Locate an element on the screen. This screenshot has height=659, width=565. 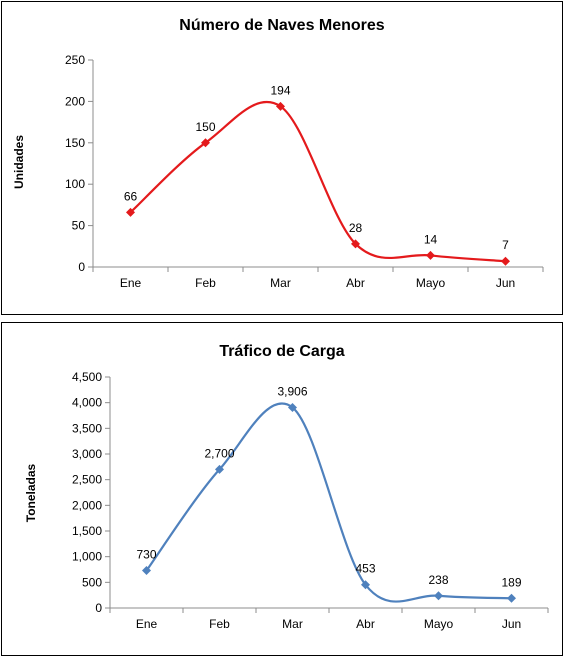
y-tick-label: 4,500 is located at coordinates (87, 377).